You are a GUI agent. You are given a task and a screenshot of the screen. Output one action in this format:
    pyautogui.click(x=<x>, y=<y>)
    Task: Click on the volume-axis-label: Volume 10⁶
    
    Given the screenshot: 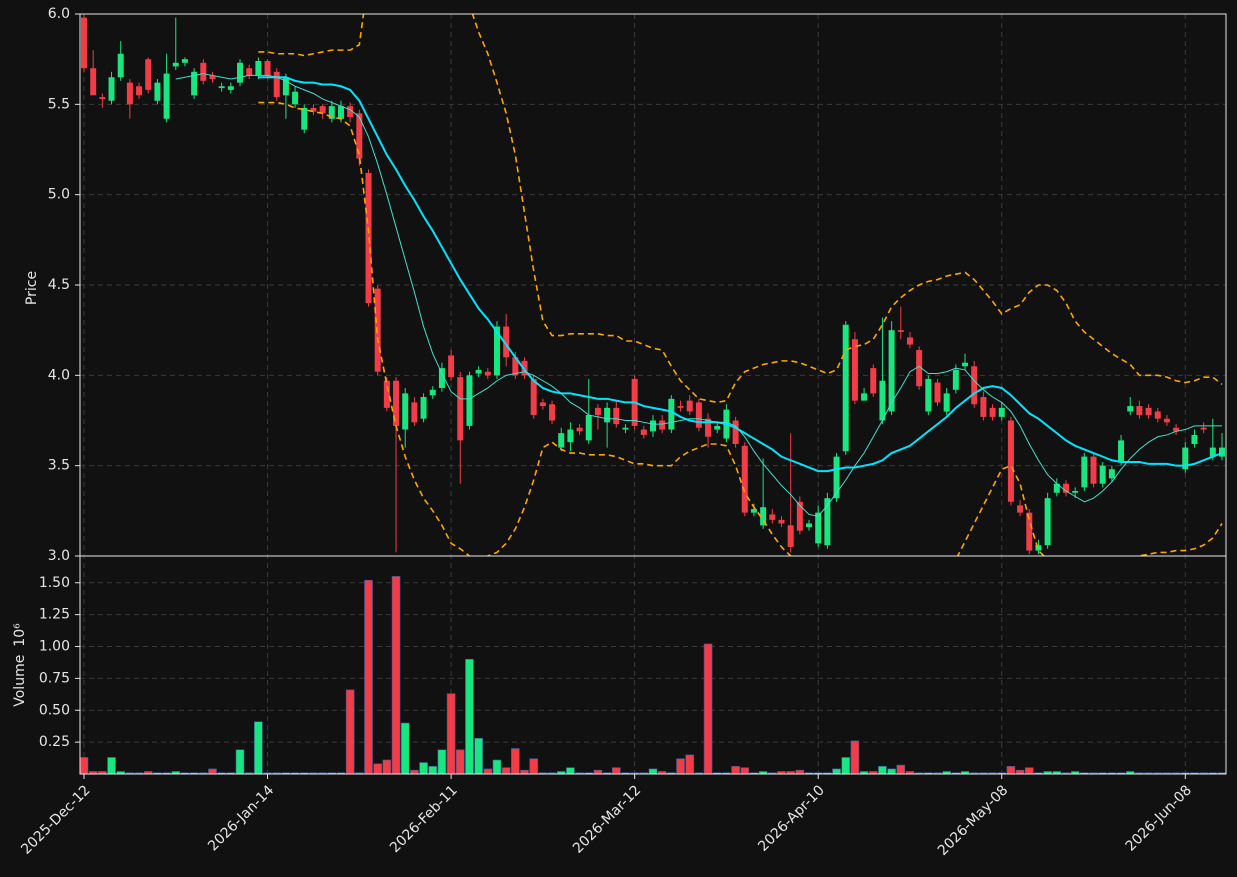 What is the action you would take?
    pyautogui.click(x=20, y=665)
    